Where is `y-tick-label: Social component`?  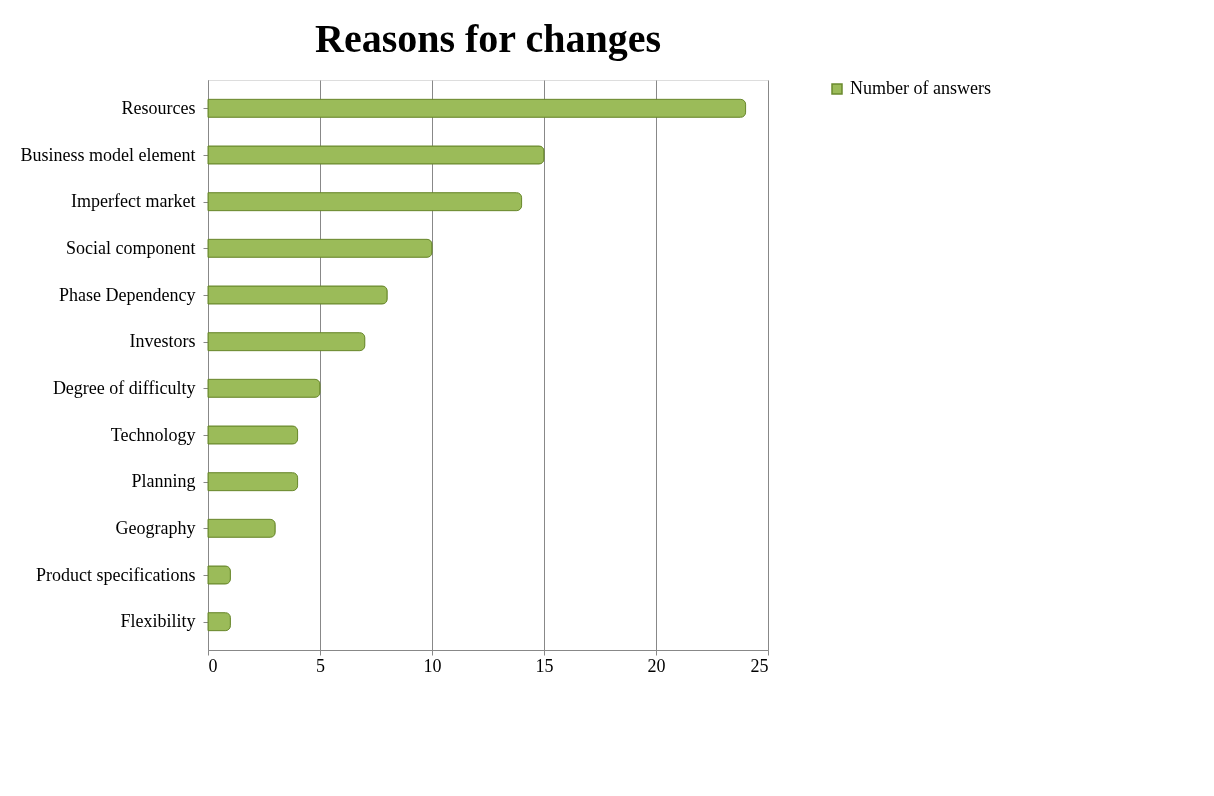 y-tick-label: Social component is located at coordinates (131, 247).